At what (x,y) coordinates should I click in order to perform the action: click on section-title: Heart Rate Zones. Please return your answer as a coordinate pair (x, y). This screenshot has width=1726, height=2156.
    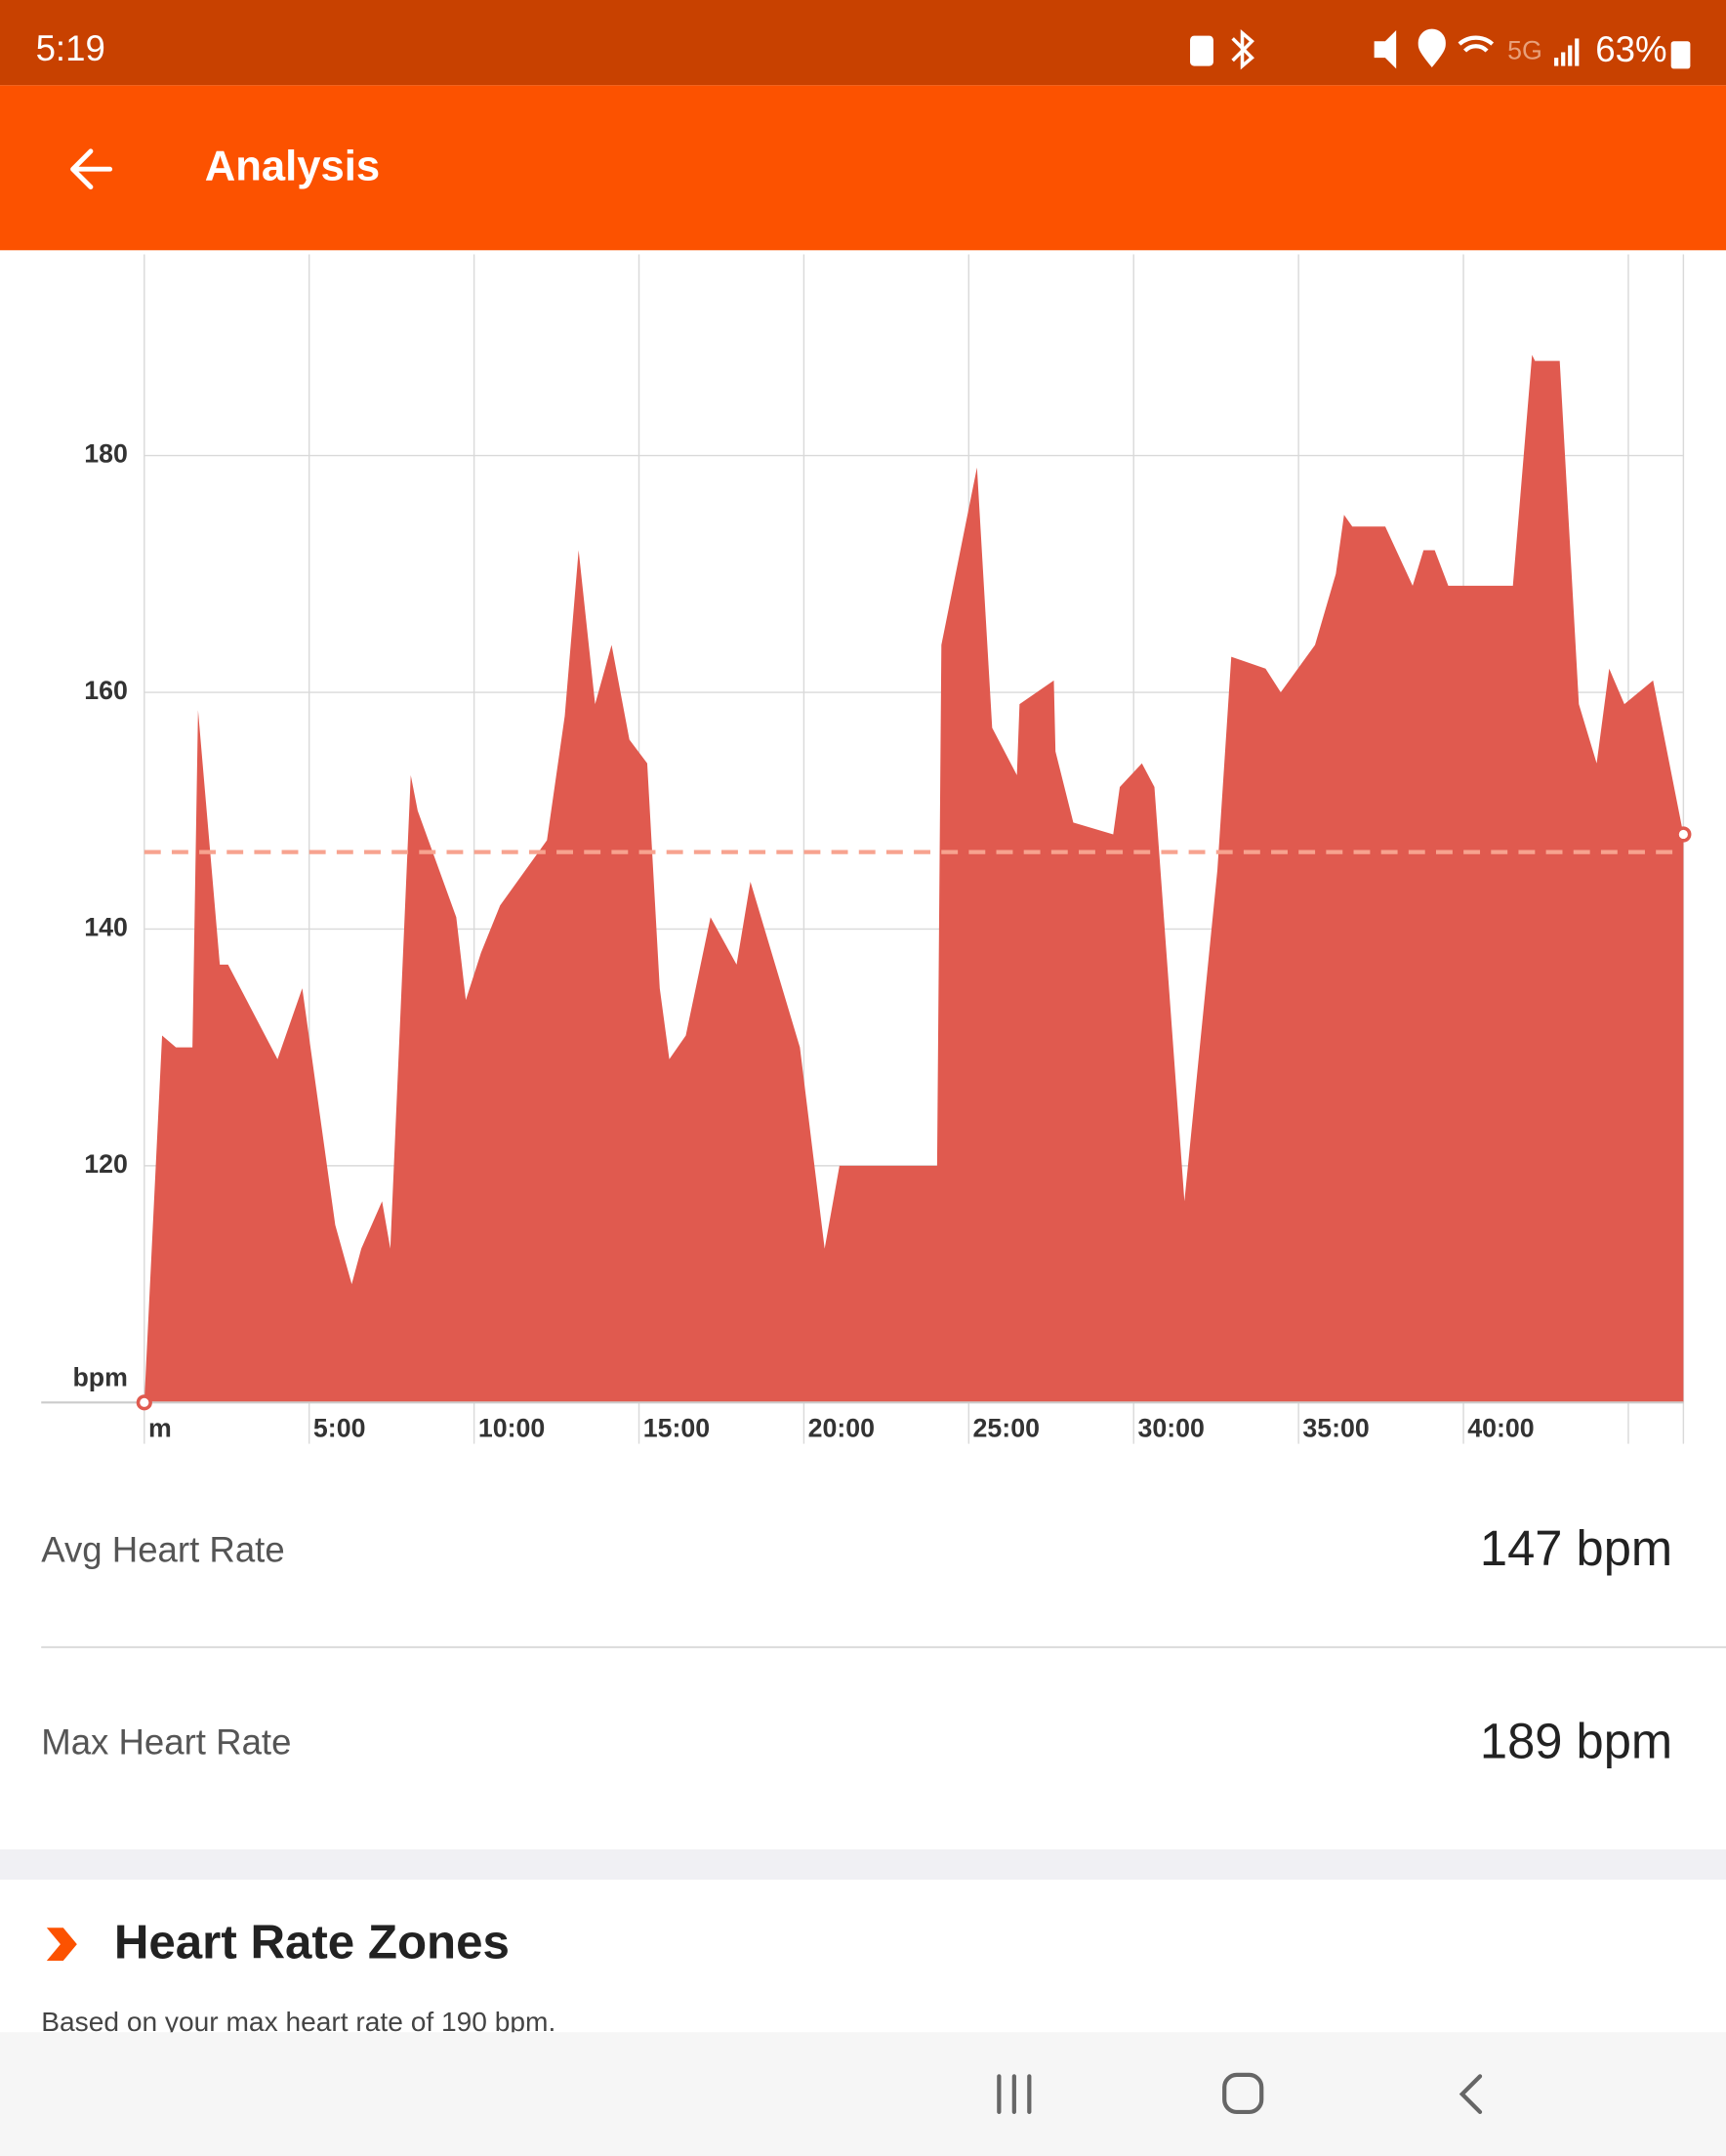
    Looking at the image, I should click on (312, 1943).